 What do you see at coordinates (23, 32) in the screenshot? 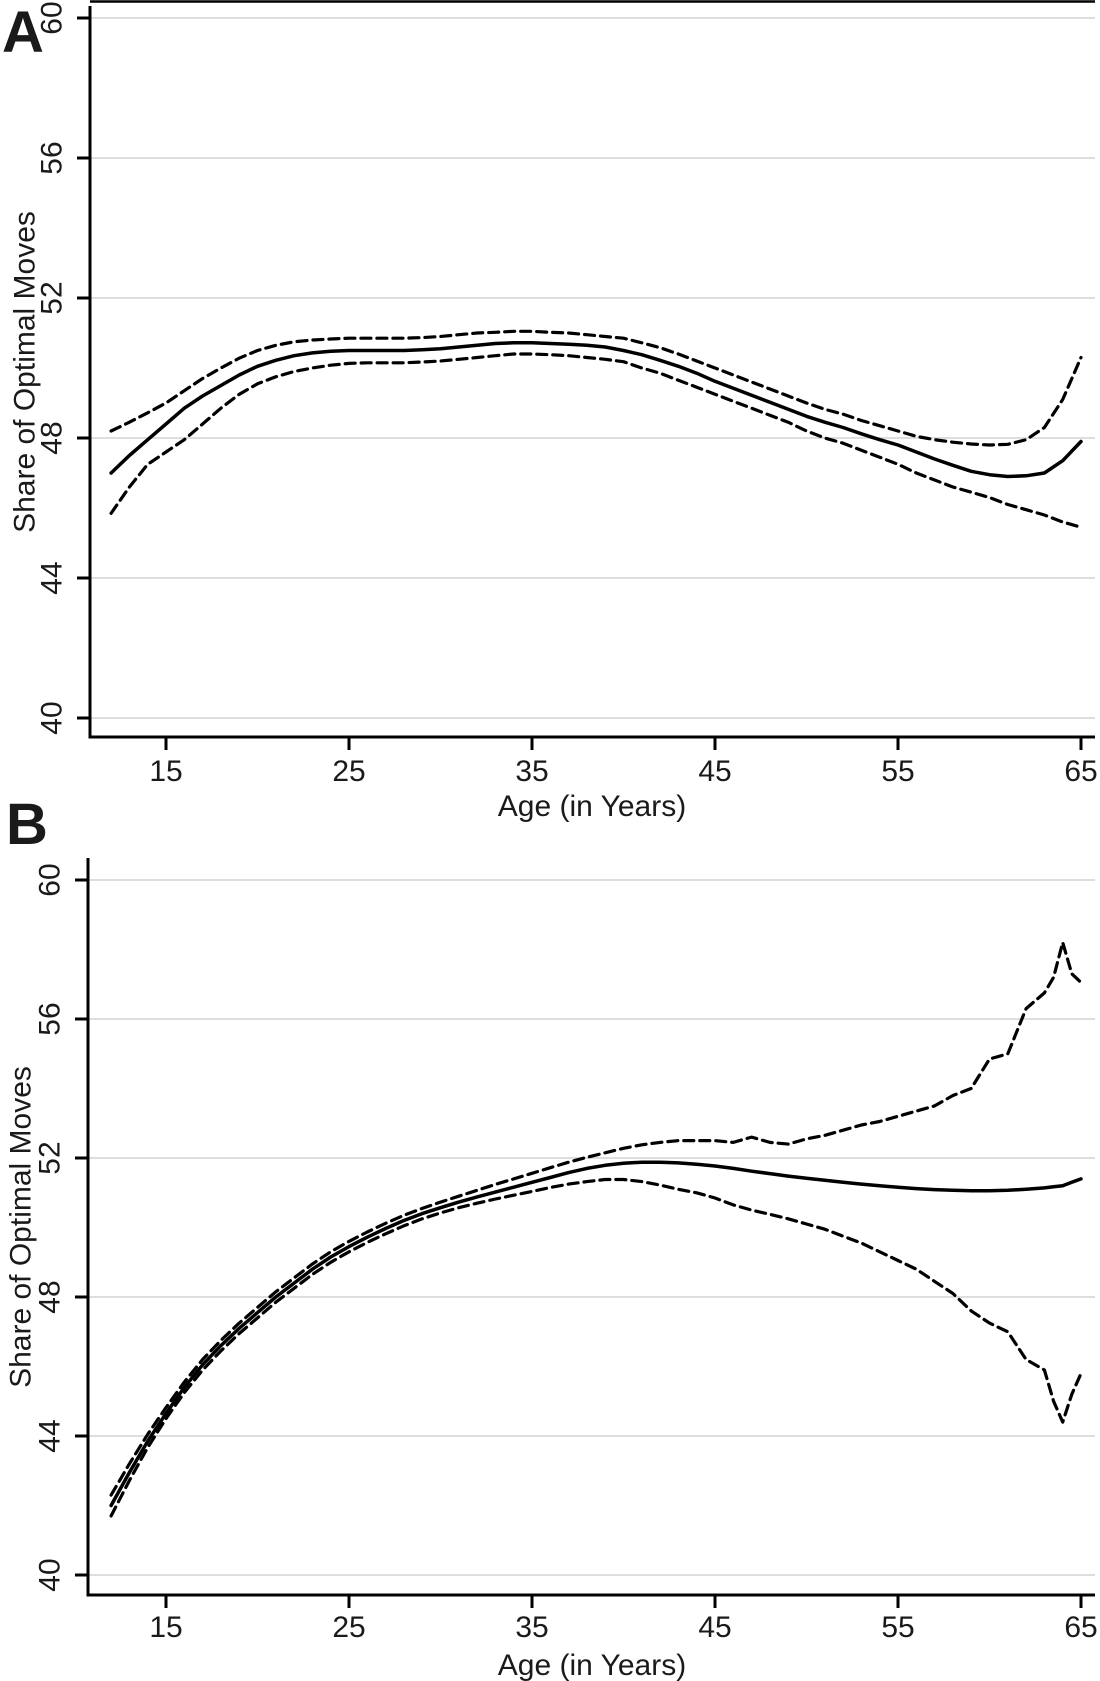
I see `panel-a-letter: A` at bounding box center [23, 32].